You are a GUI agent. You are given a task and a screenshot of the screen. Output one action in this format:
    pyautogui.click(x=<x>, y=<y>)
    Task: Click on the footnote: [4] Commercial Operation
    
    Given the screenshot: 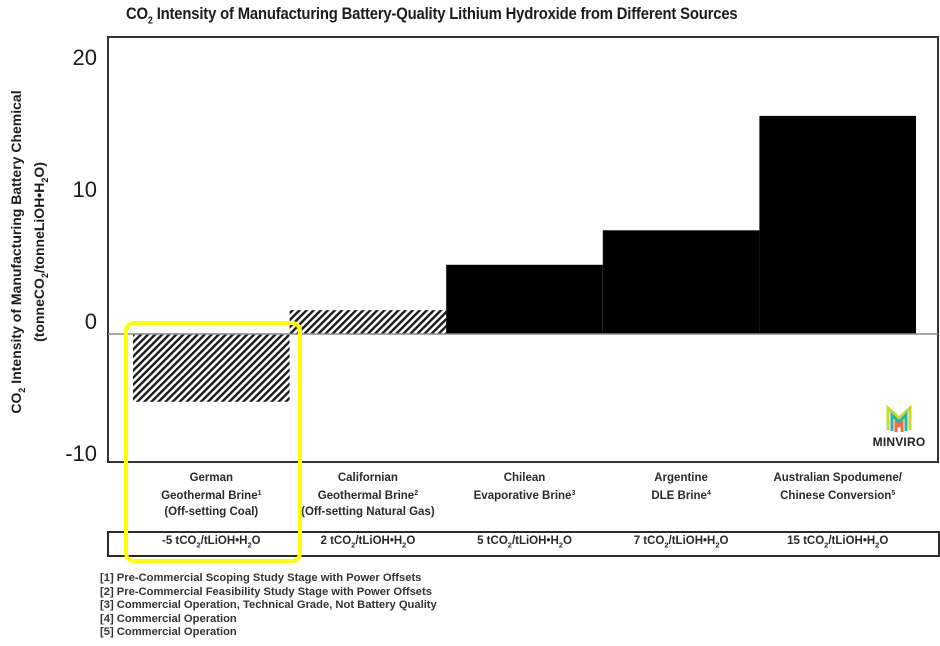 What is the action you would take?
    pyautogui.click(x=168, y=618)
    